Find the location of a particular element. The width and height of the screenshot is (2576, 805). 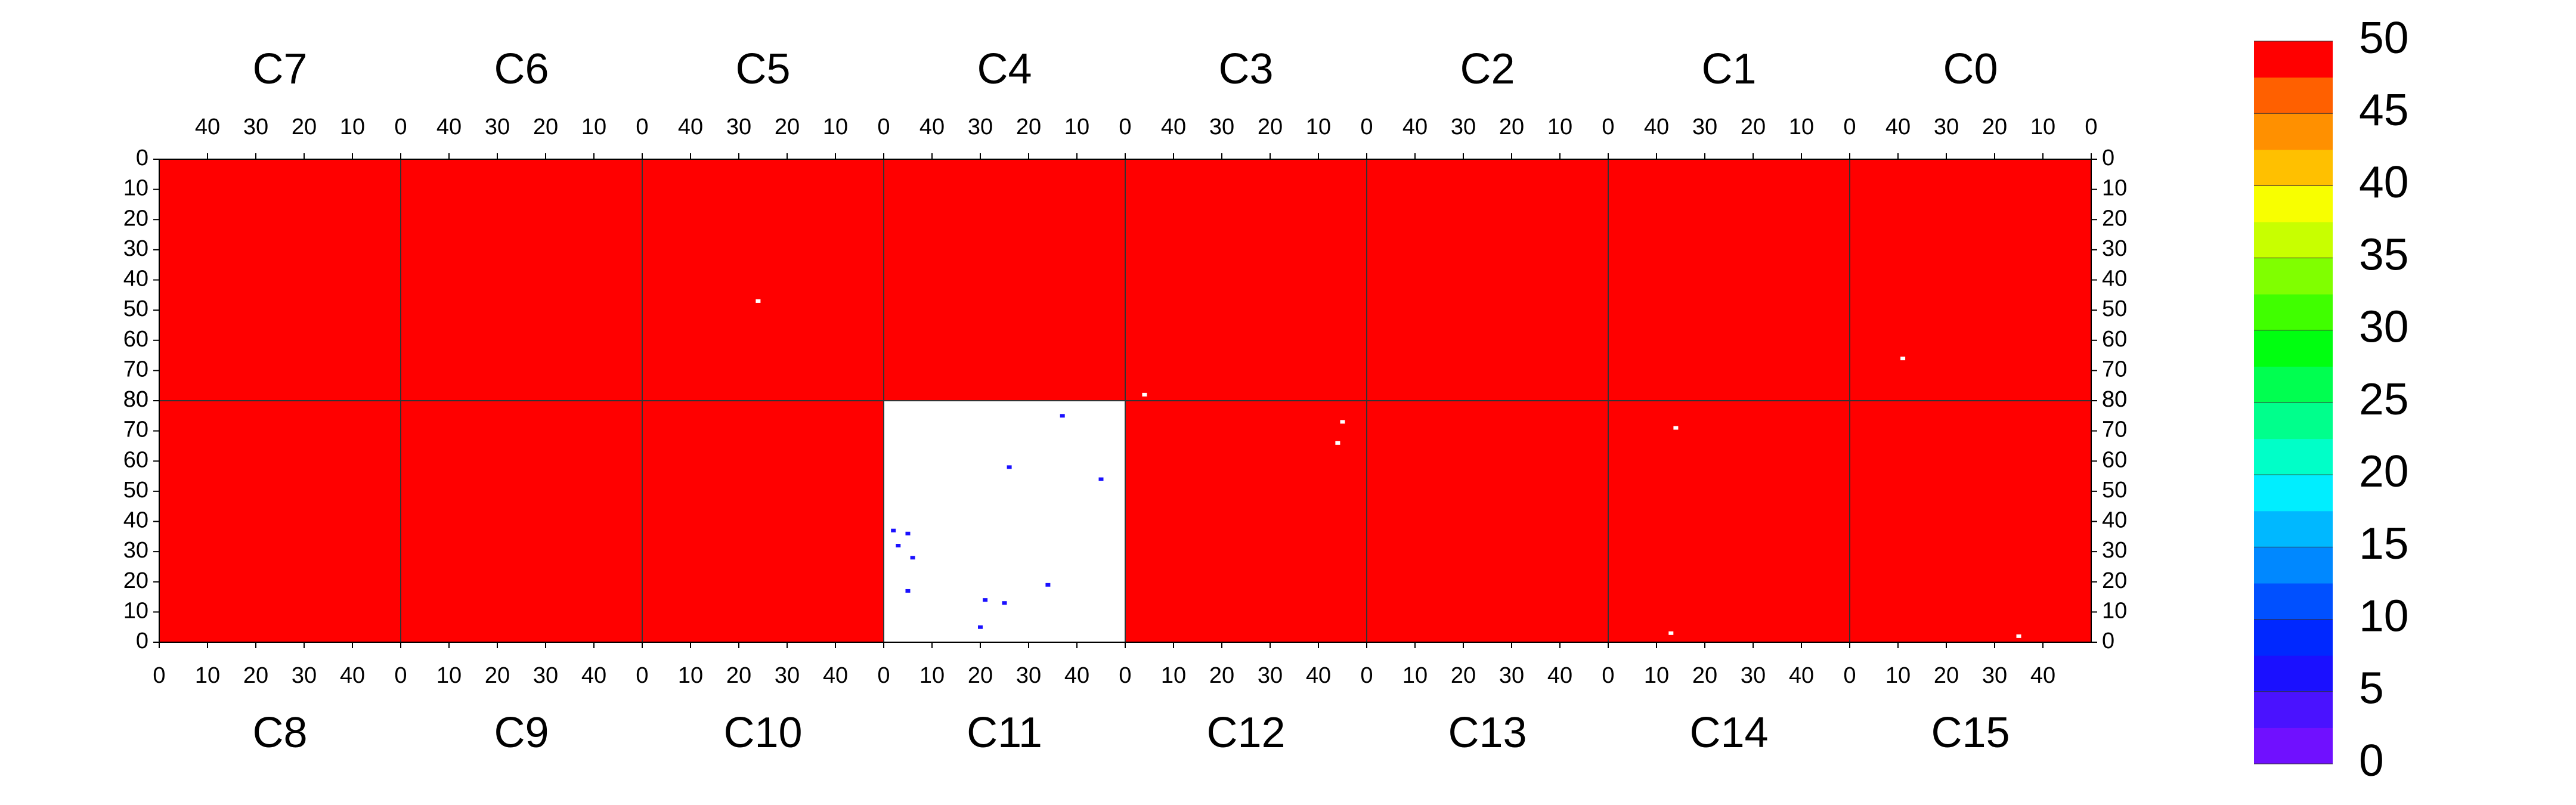

colorbar-label: 10 is located at coordinates (2384, 615).